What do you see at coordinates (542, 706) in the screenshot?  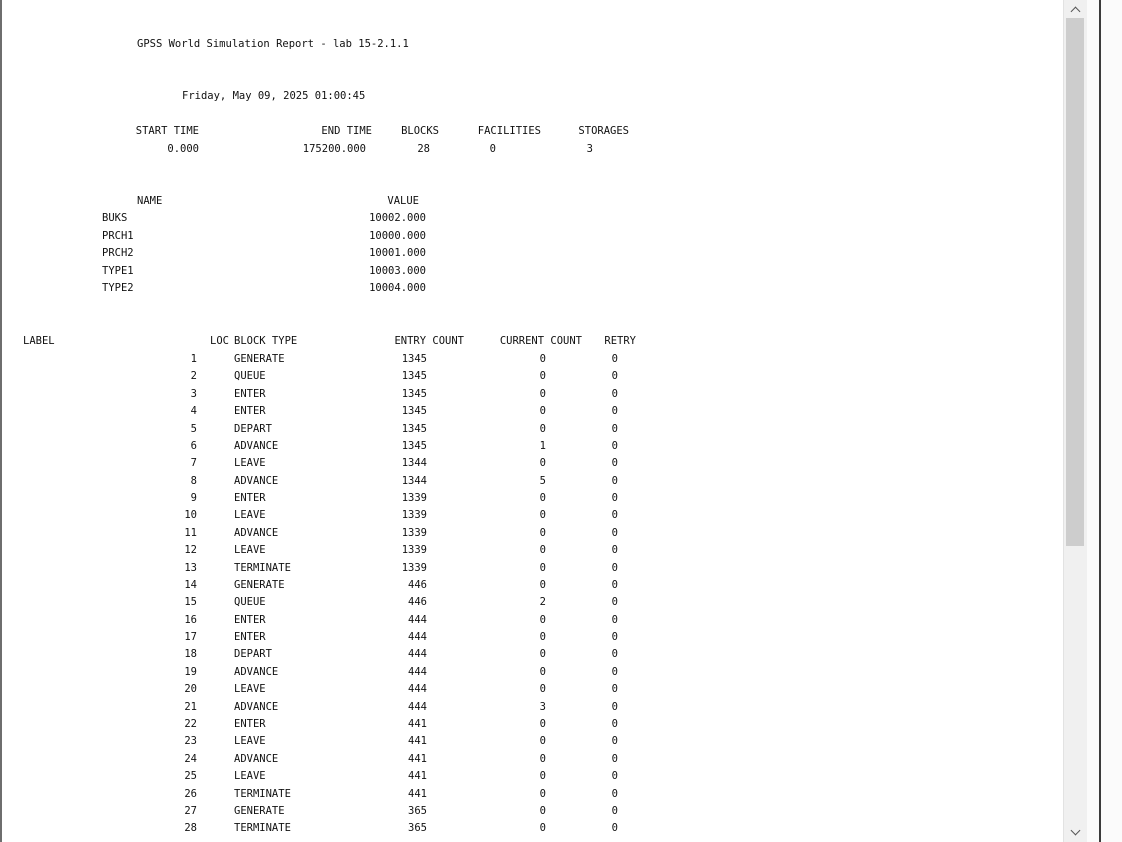 I see `block-current-count: 3` at bounding box center [542, 706].